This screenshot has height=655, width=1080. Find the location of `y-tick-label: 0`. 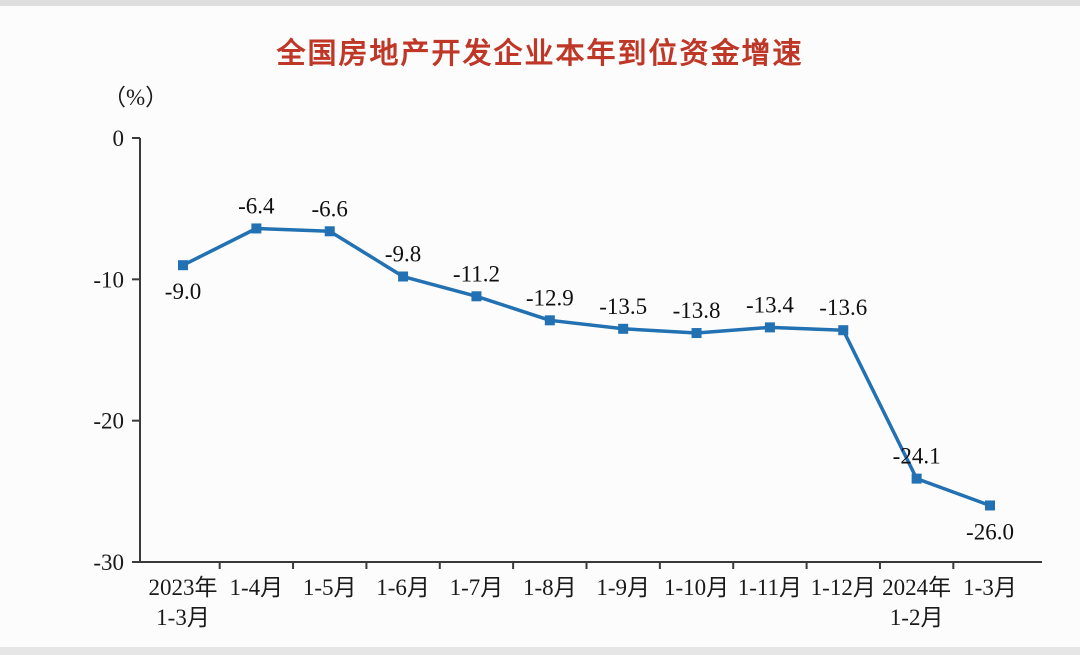

y-tick-label: 0 is located at coordinates (119, 138).